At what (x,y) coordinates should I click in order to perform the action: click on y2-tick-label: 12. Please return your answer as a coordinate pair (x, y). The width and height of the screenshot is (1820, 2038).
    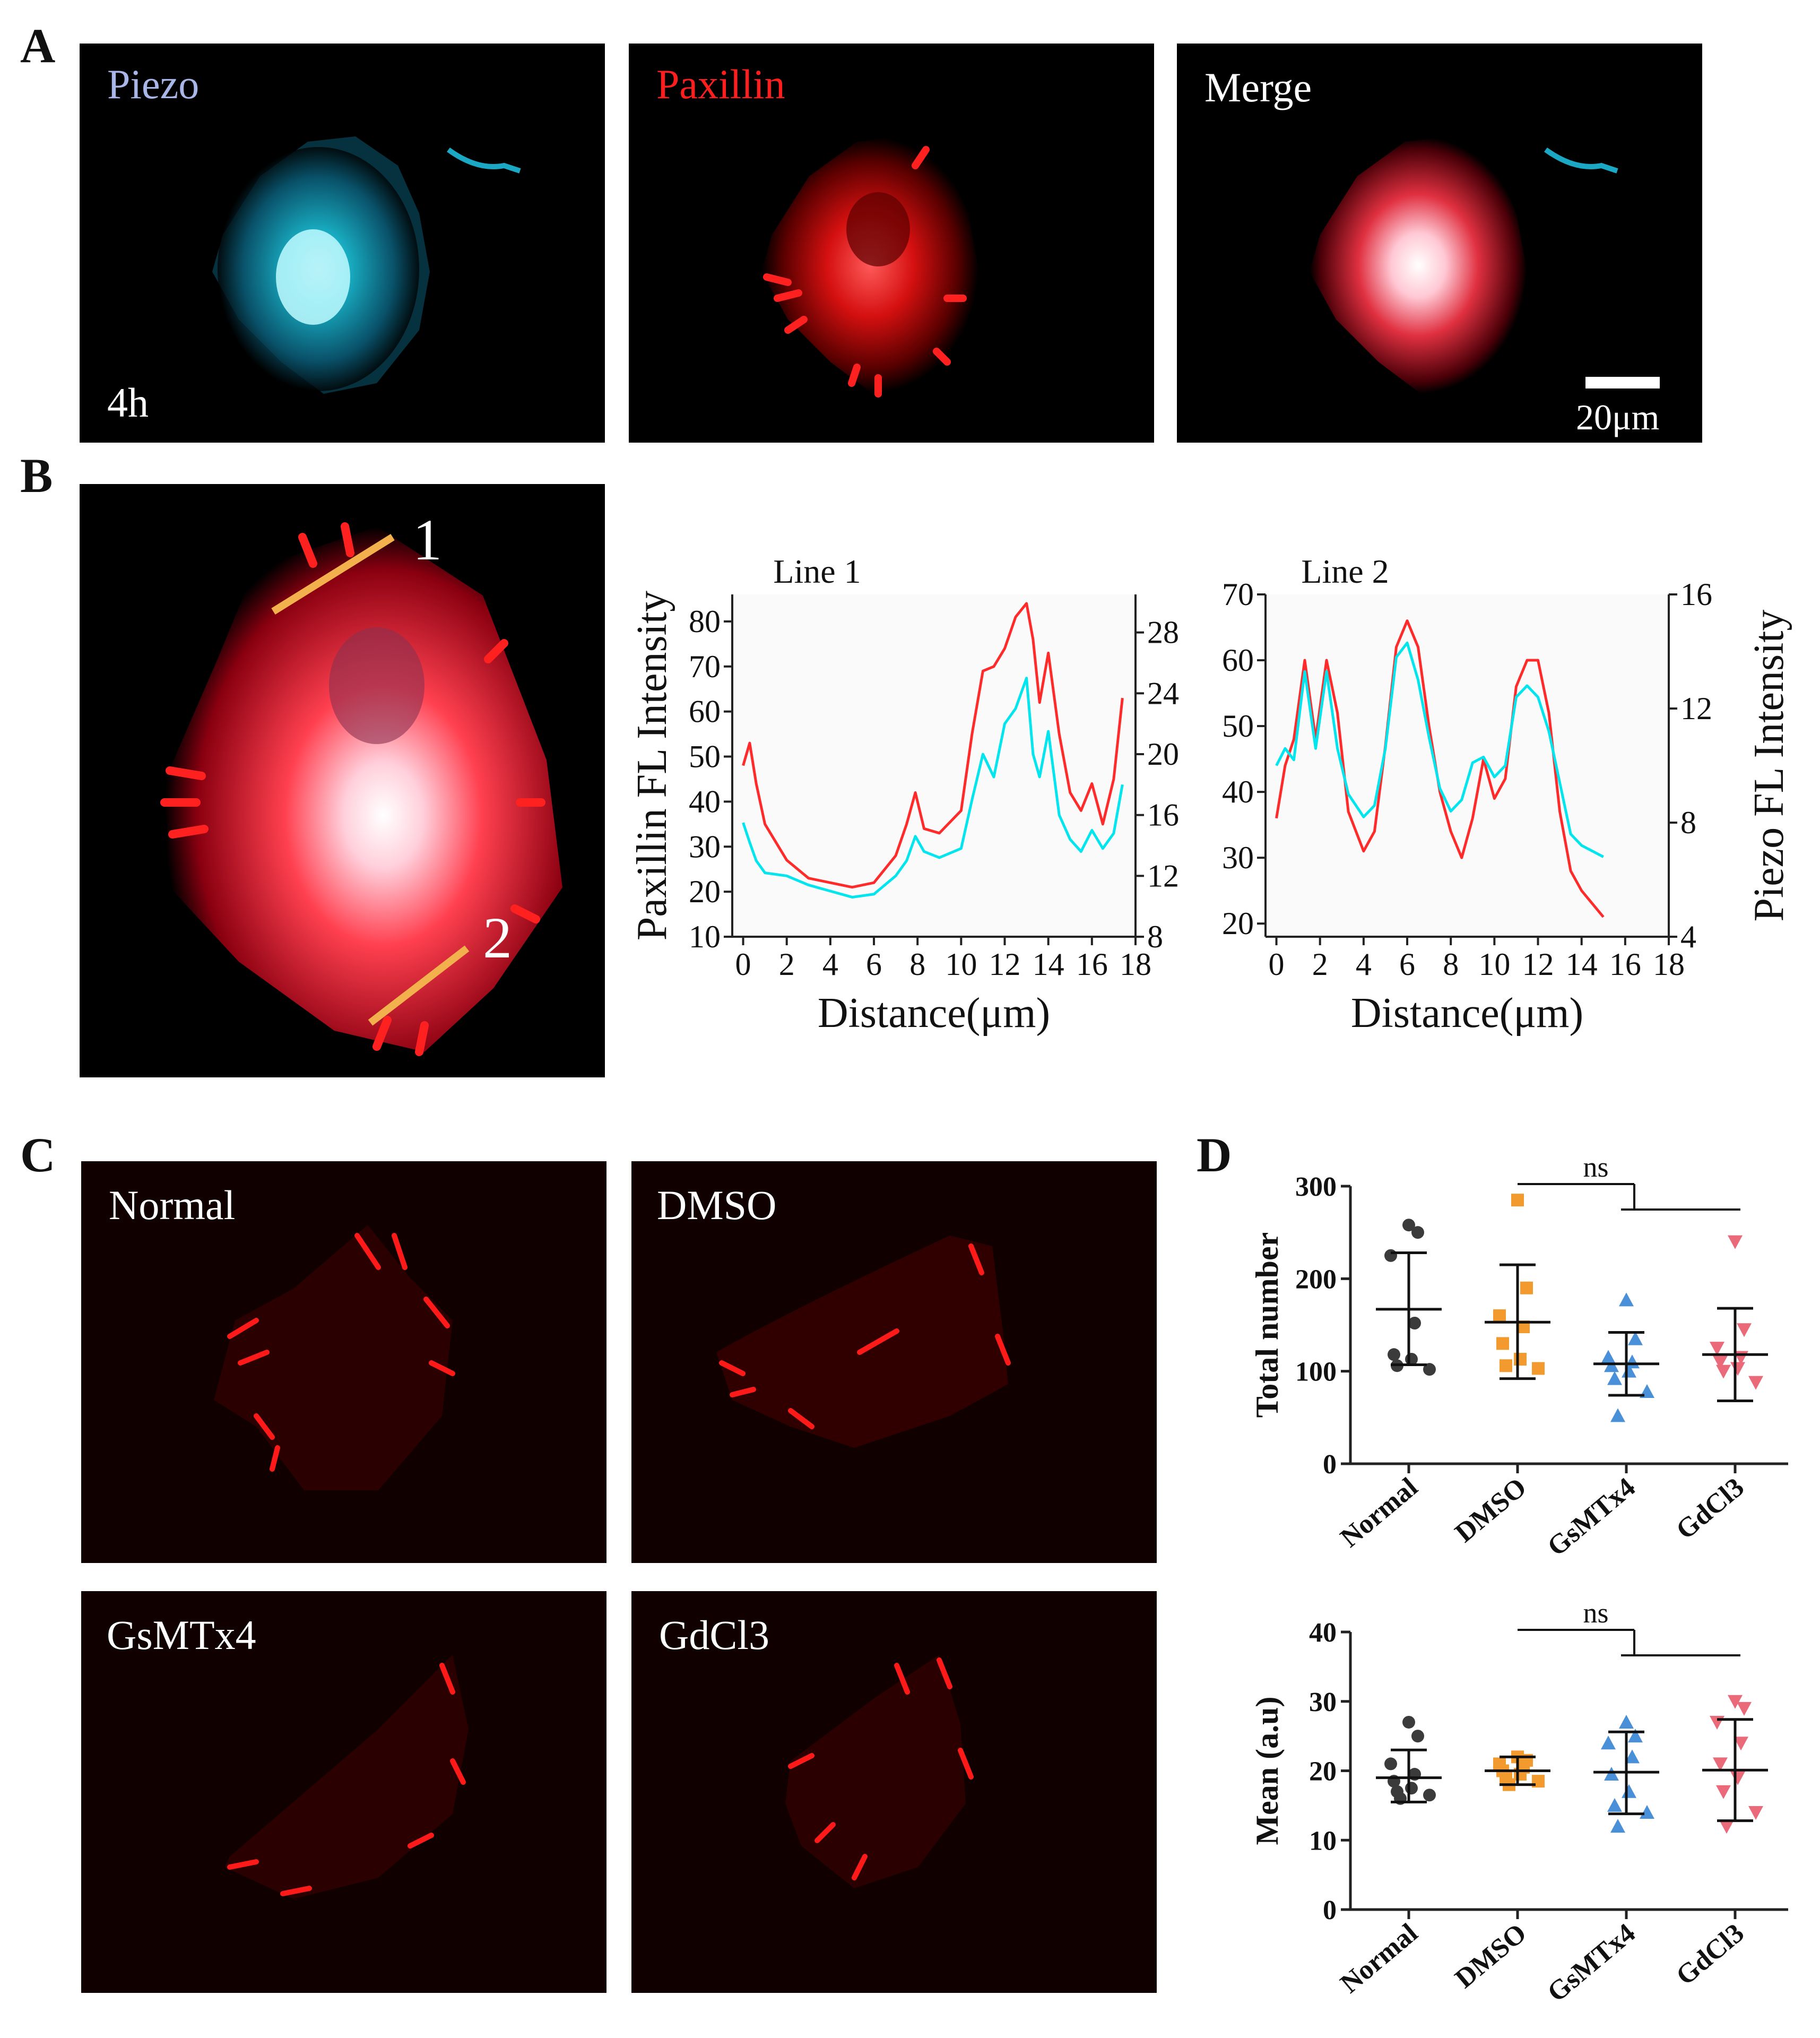
    Looking at the image, I should click on (1696, 709).